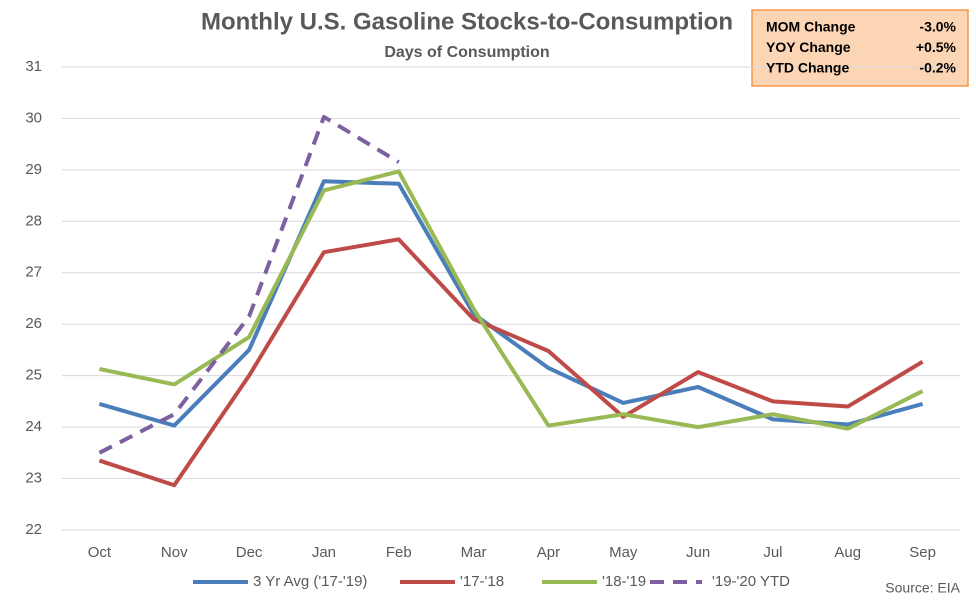 This screenshot has height=601, width=976. I want to click on y-tick-label: 29, so click(33, 169).